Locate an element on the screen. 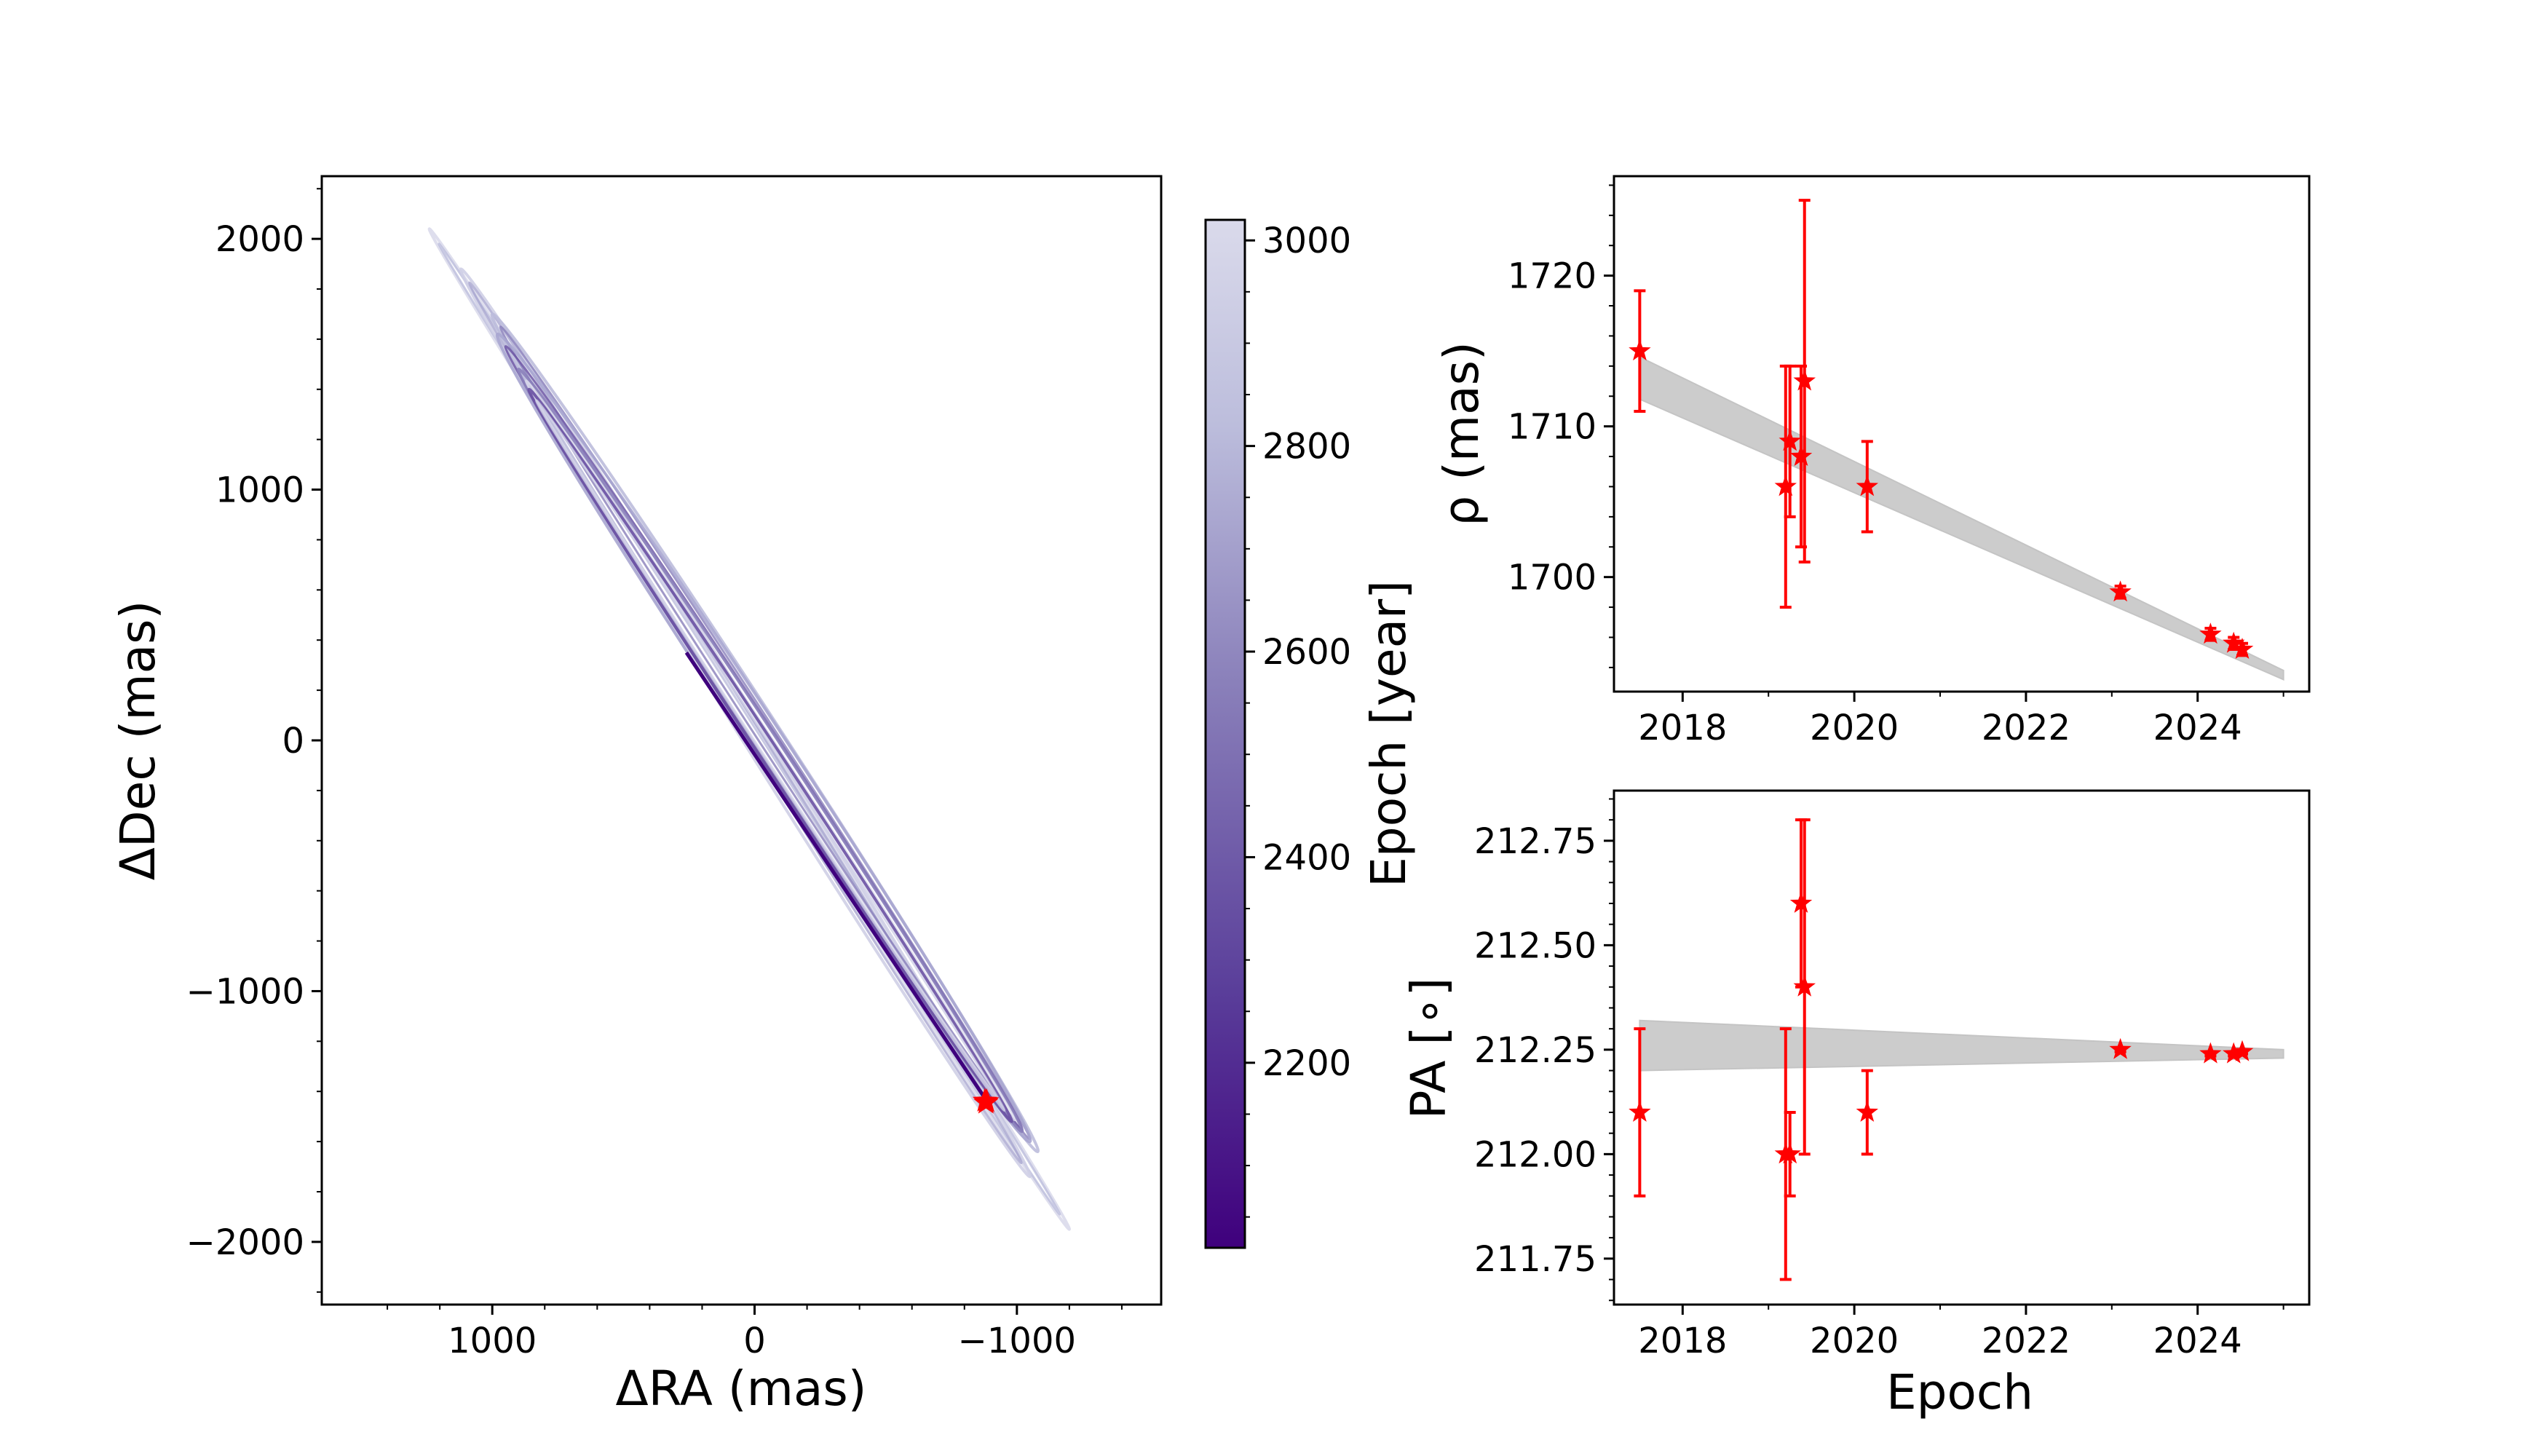  orbit-y-ticks: 2000 1000 0 −1000 −2000 is located at coordinates (254, 740).